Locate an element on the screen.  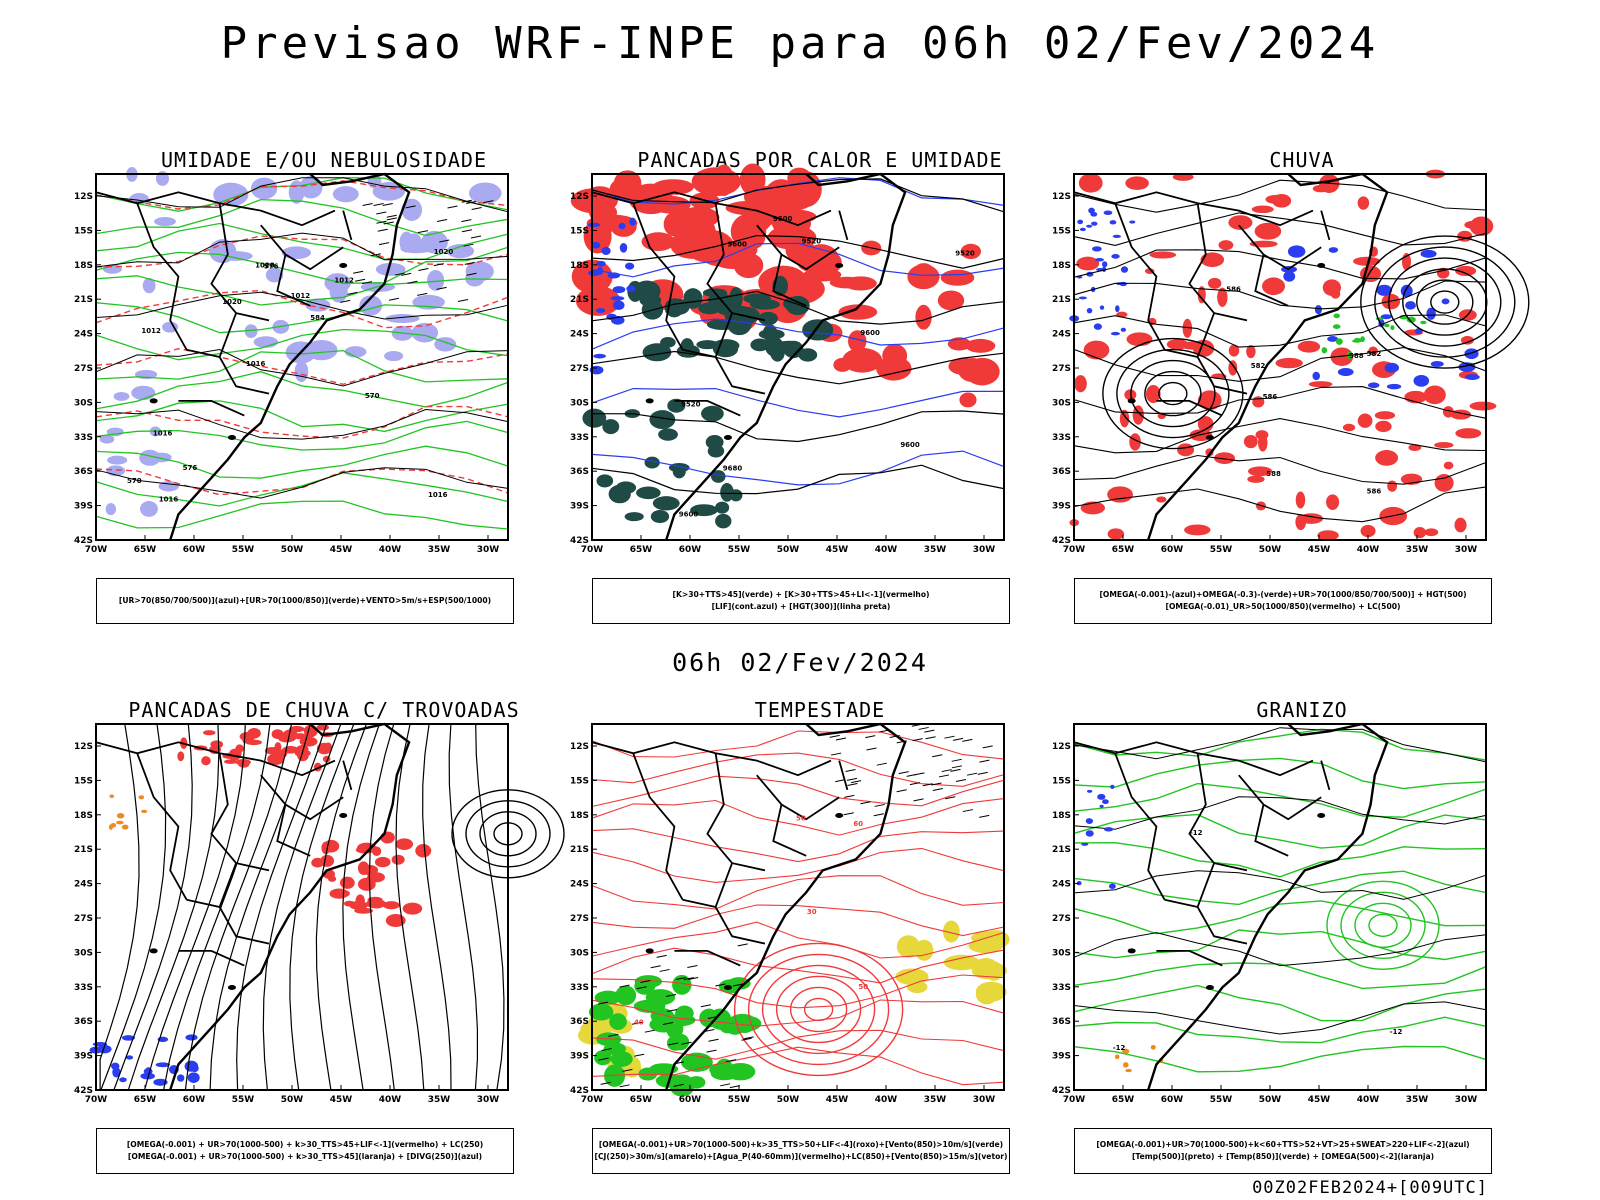
contour-label: 1012 is located at coordinates (301, 296).